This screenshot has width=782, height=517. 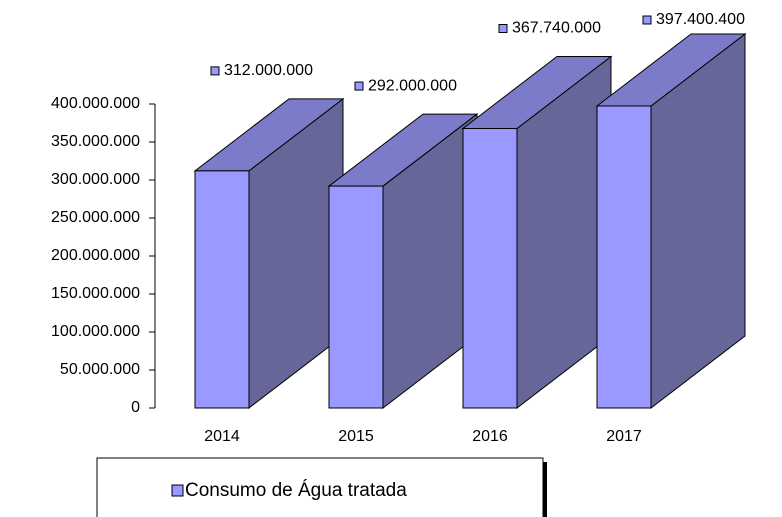 What do you see at coordinates (268, 70) in the screenshot?
I see `value-label: 312.000.000` at bounding box center [268, 70].